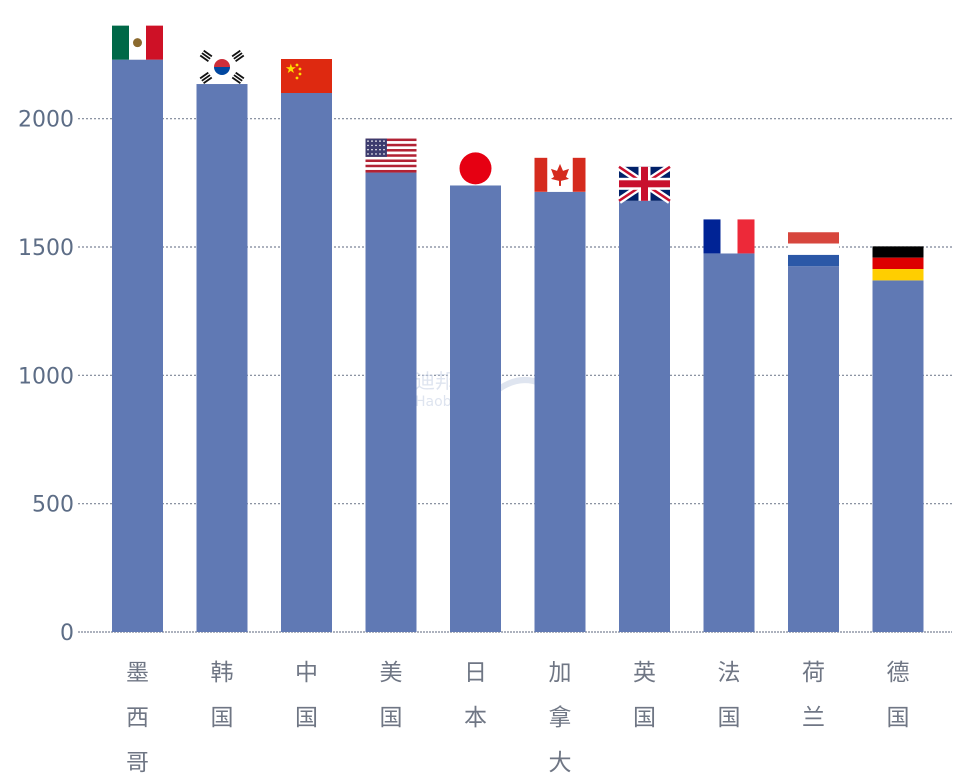  Describe the element at coordinates (53, 505) in the screenshot. I see `y-tick-label: 500` at that location.